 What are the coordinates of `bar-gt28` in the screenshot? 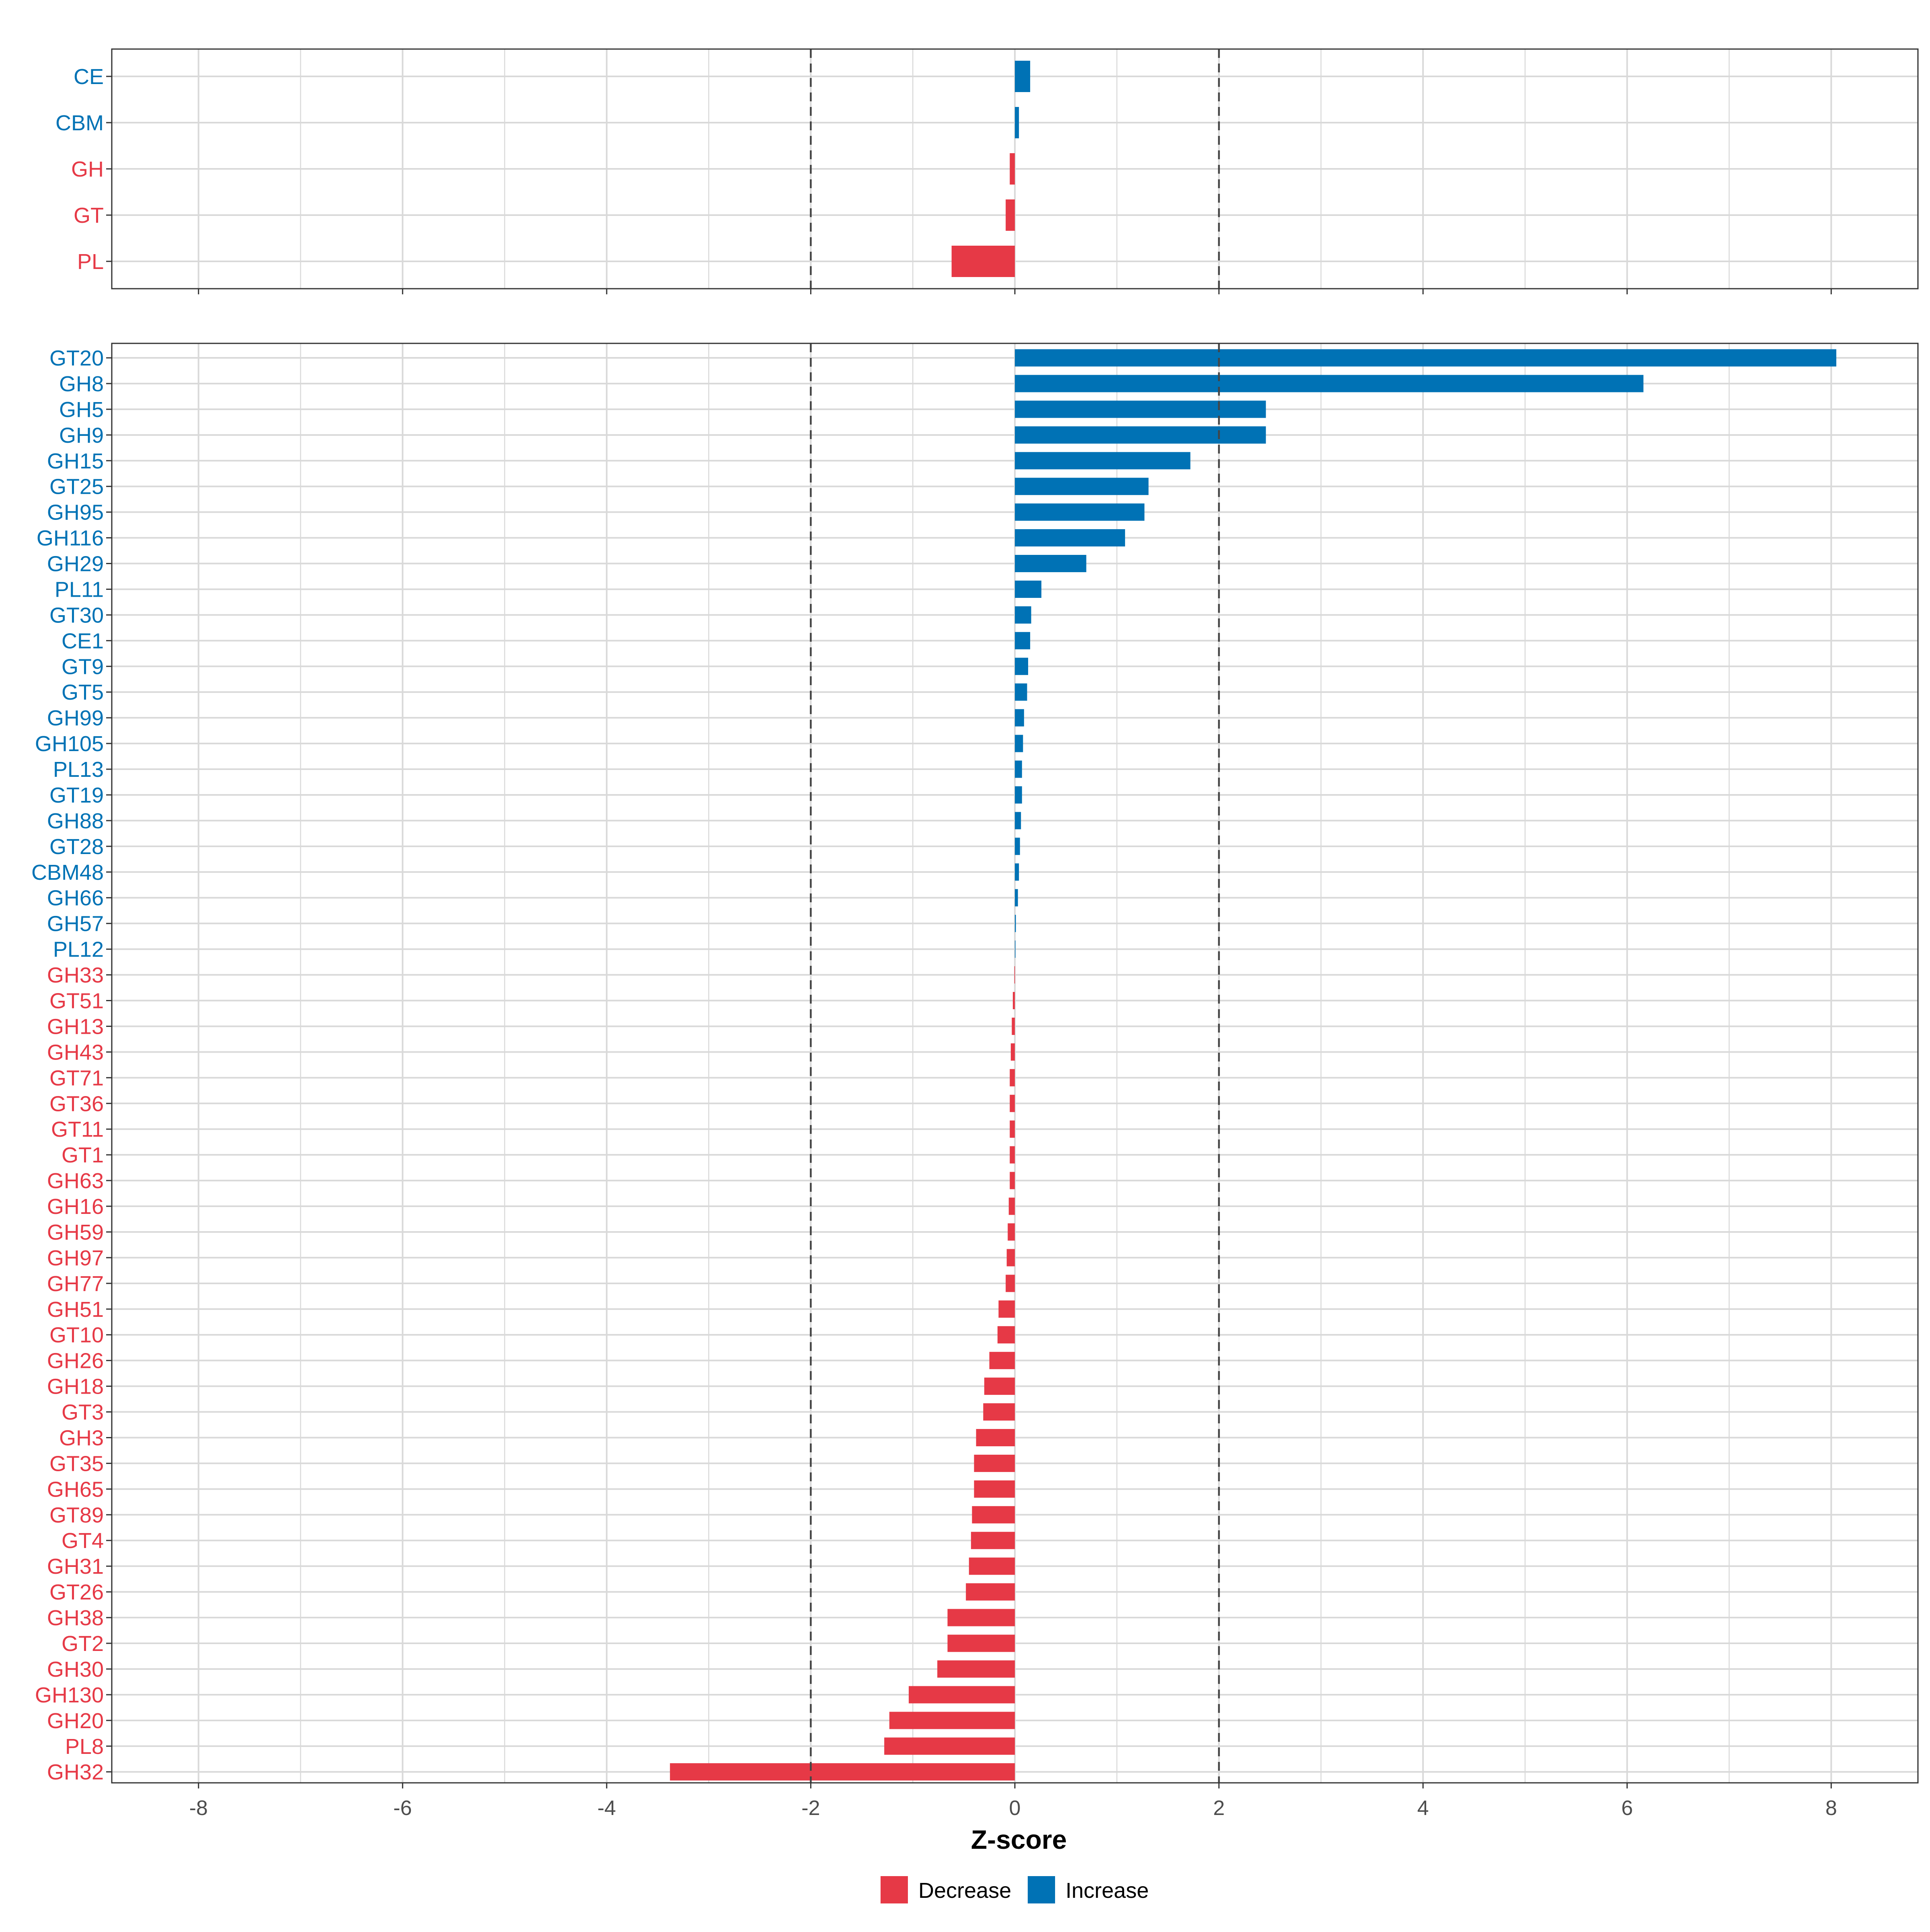 It's located at (1018, 846).